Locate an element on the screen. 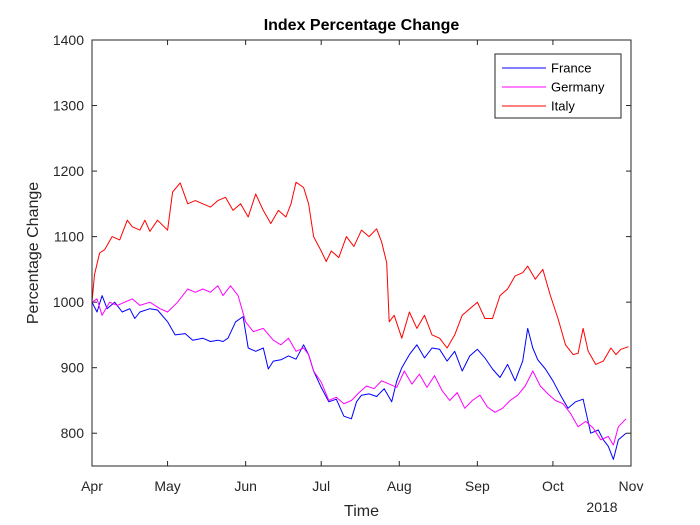 This screenshot has width=700, height=525. x-tick-label: Jun is located at coordinates (245, 486).